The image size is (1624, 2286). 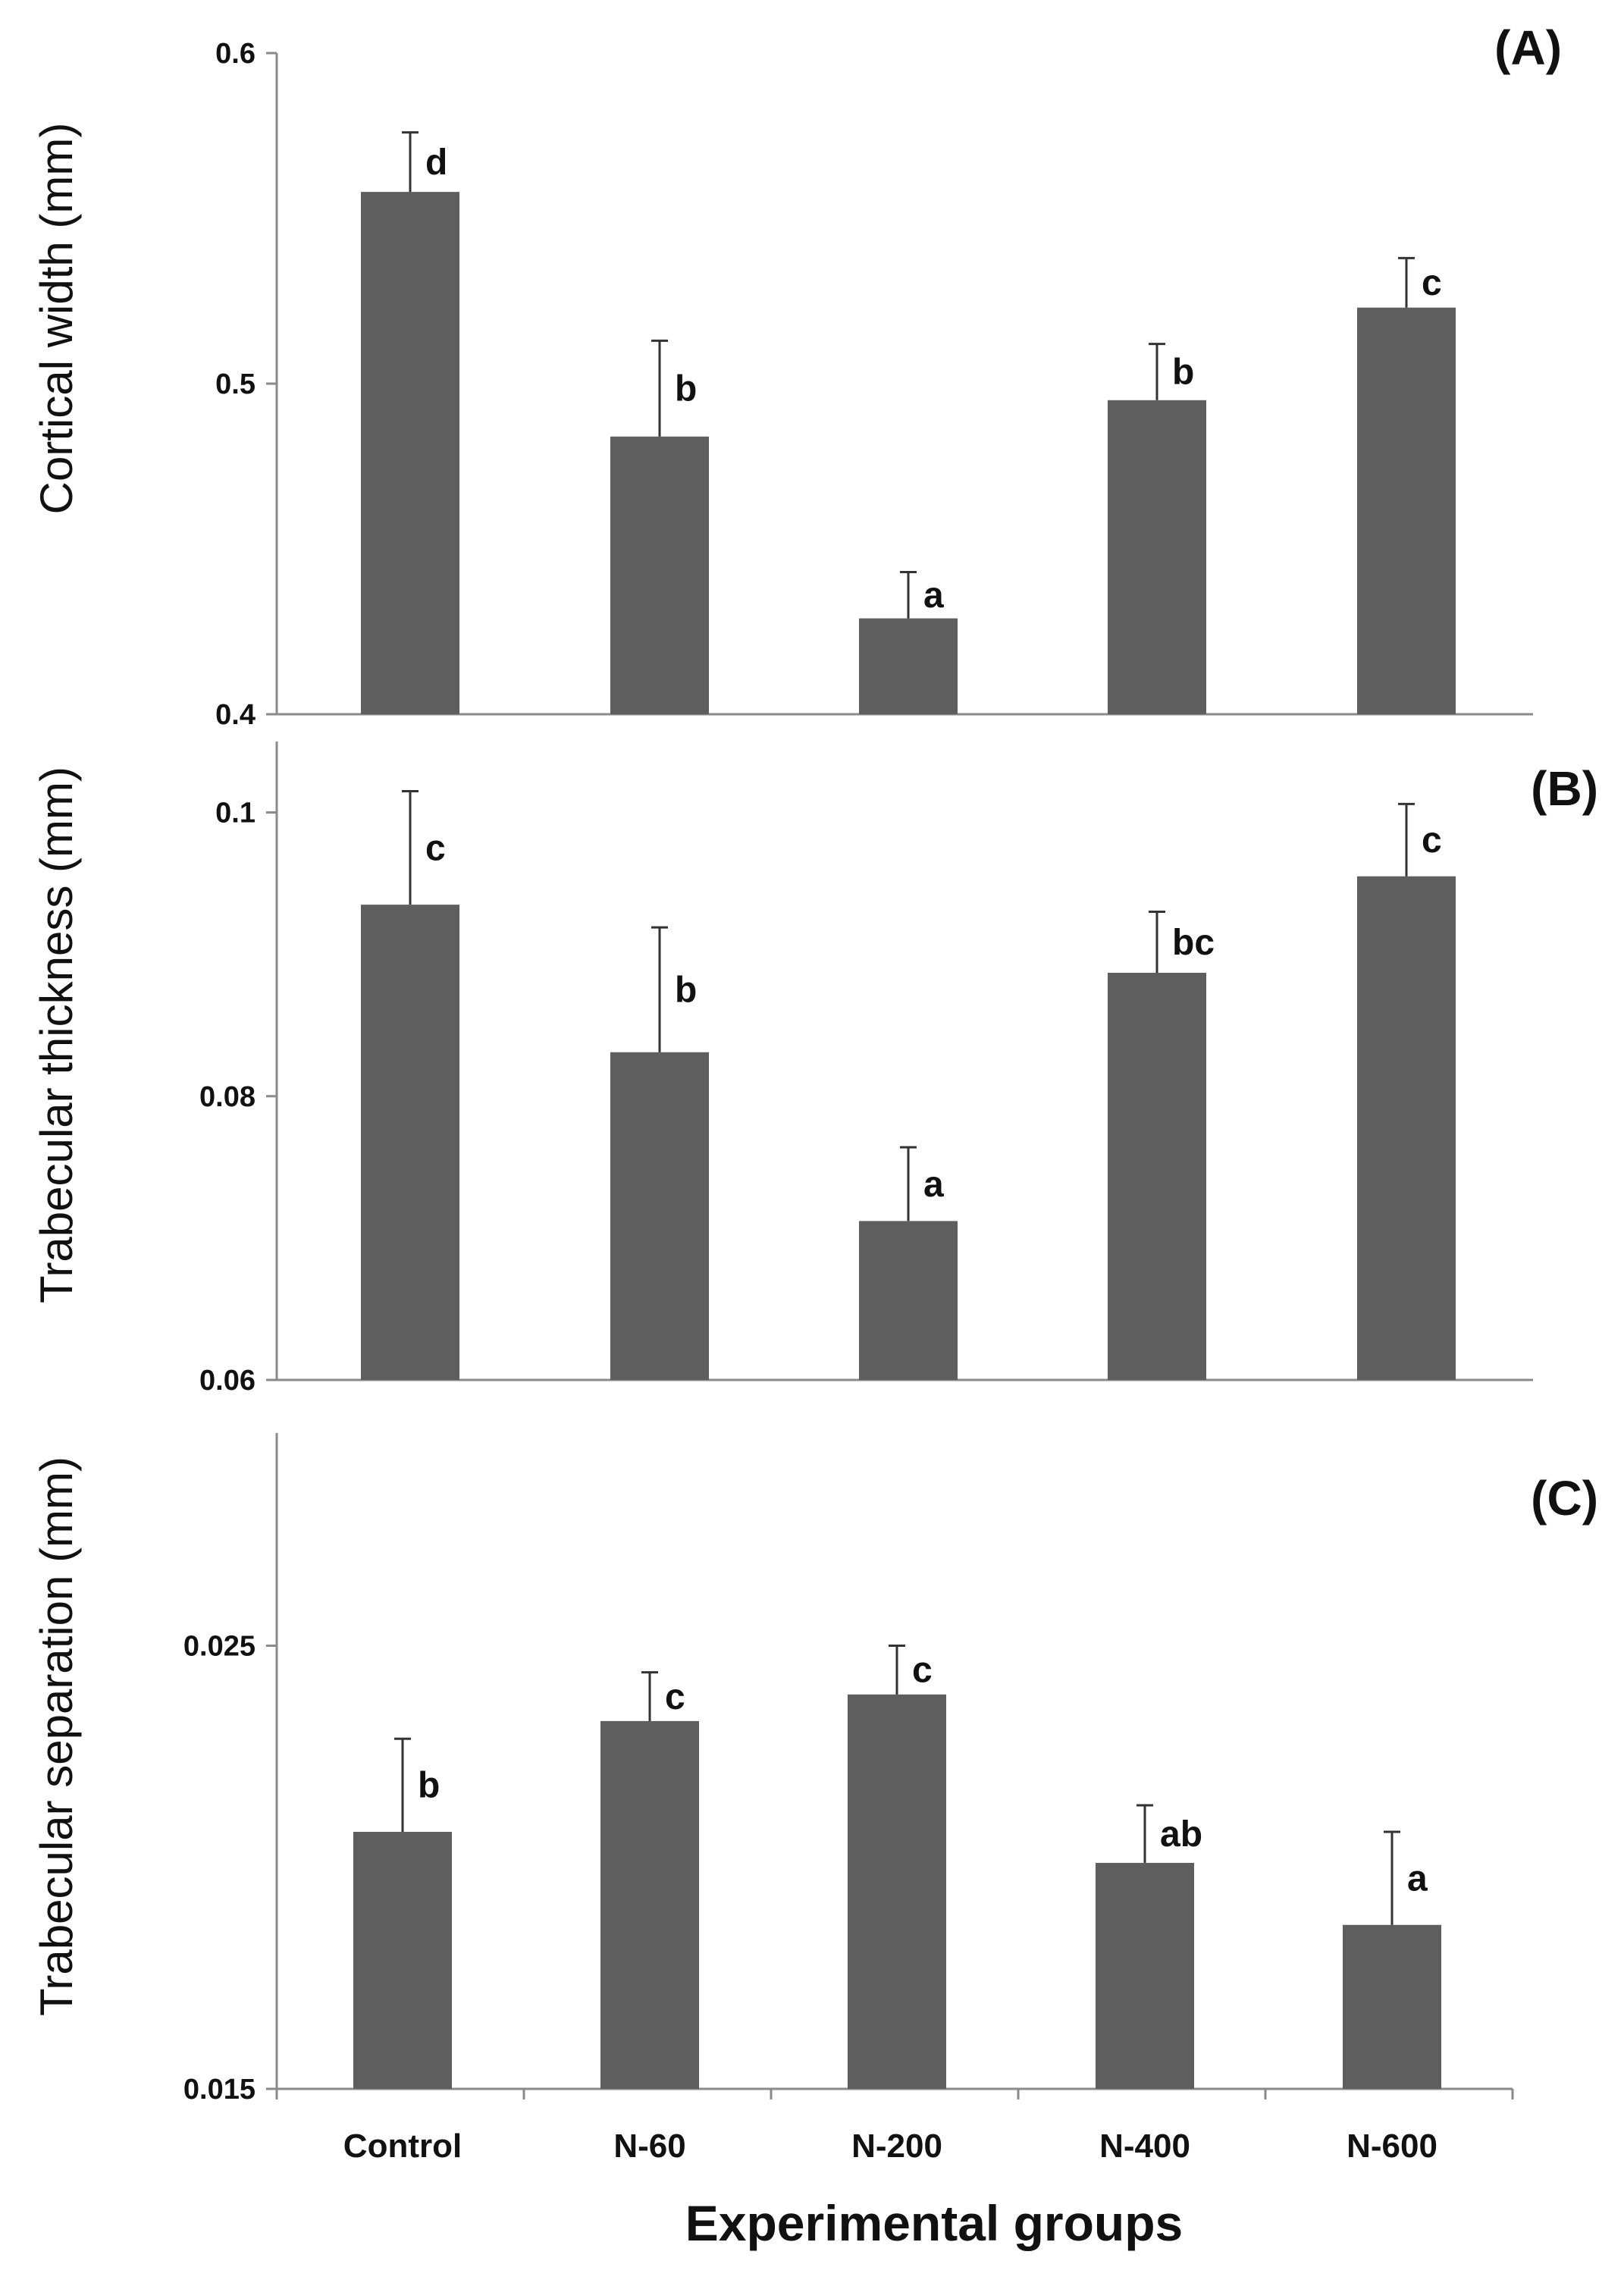 I want to click on panel-label-b: (B), so click(x=1564, y=788).